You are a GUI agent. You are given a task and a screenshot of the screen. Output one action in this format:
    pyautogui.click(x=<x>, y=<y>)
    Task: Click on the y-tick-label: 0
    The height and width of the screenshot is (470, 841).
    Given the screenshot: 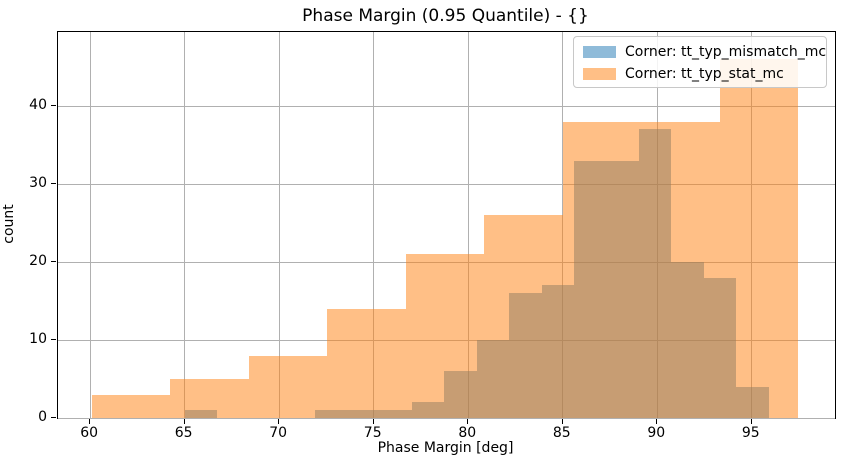 What is the action you would take?
    pyautogui.click(x=42, y=417)
    